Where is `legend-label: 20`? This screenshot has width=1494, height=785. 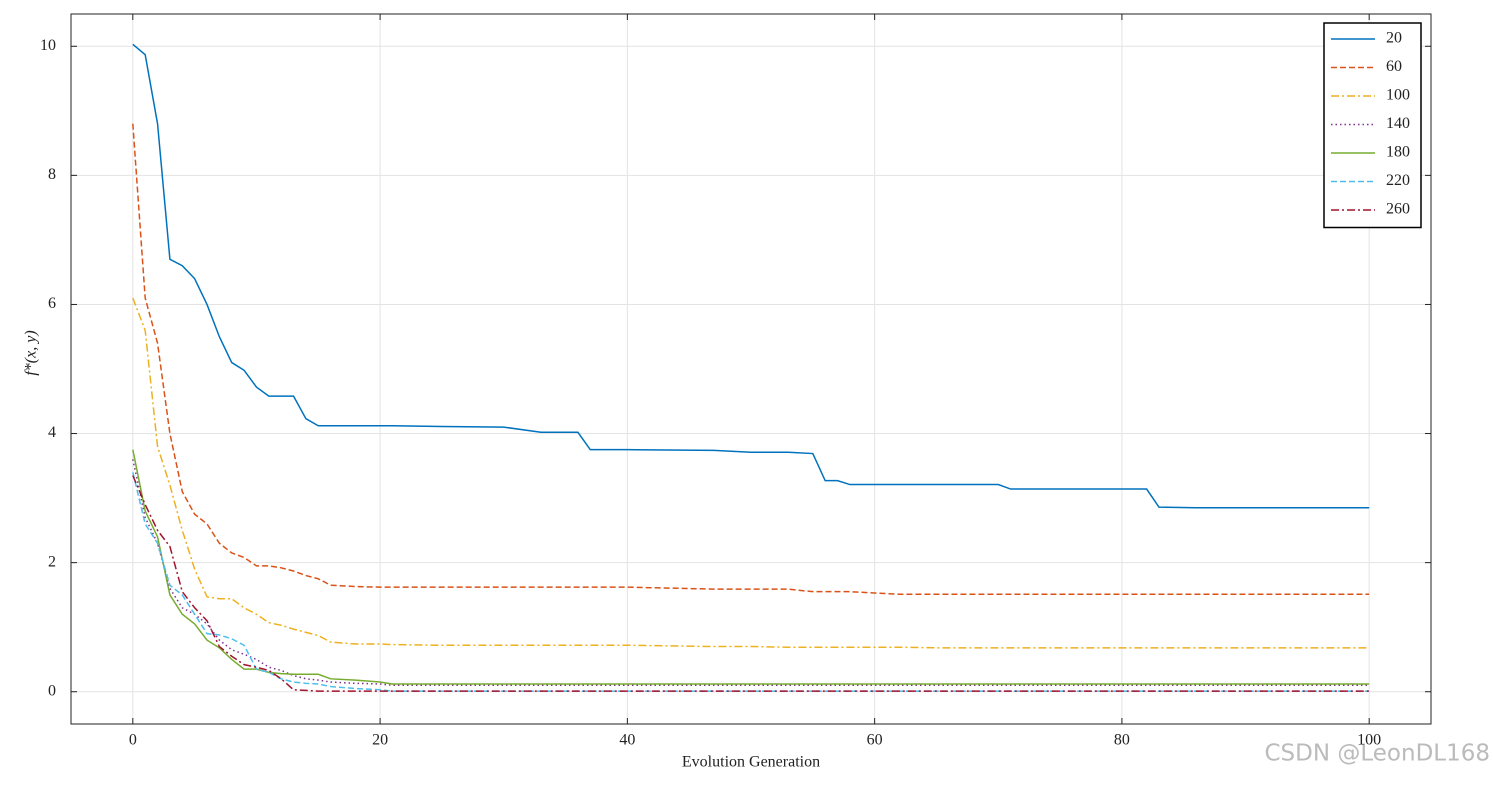 legend-label: 20 is located at coordinates (1394, 38).